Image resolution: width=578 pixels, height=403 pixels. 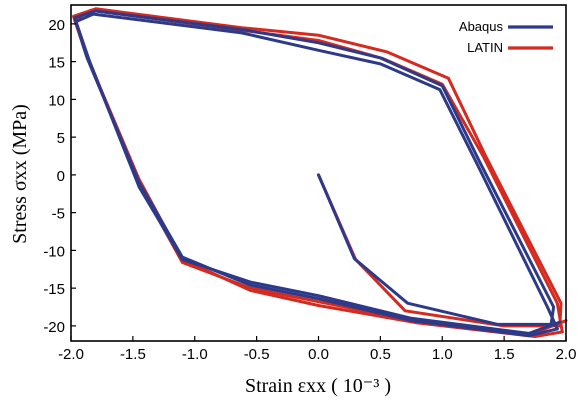 I want to click on y-tick-label: -15, so click(x=54, y=289).